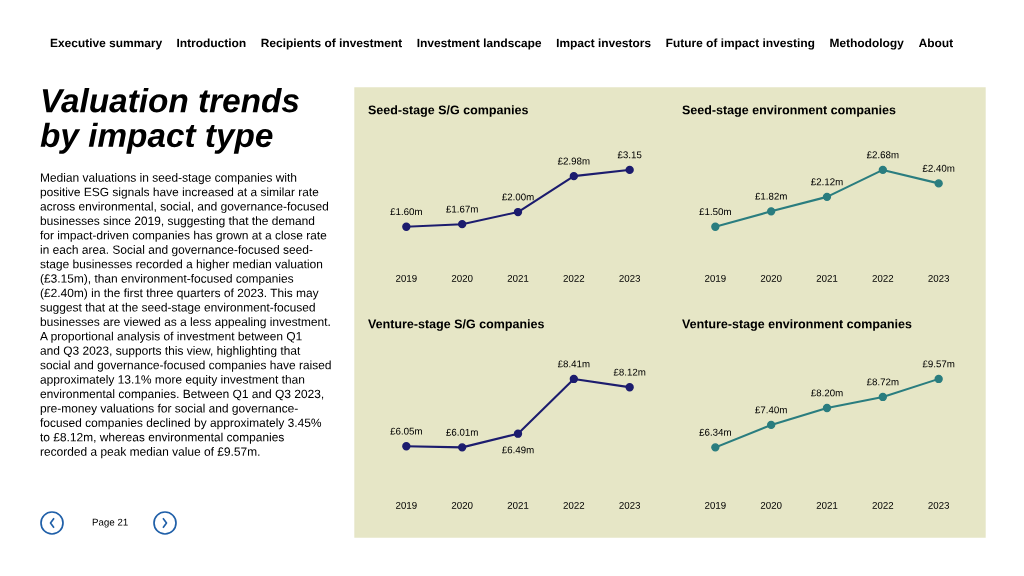 The width and height of the screenshot is (1024, 576). I want to click on text: Recipients of investment, so click(331, 44).